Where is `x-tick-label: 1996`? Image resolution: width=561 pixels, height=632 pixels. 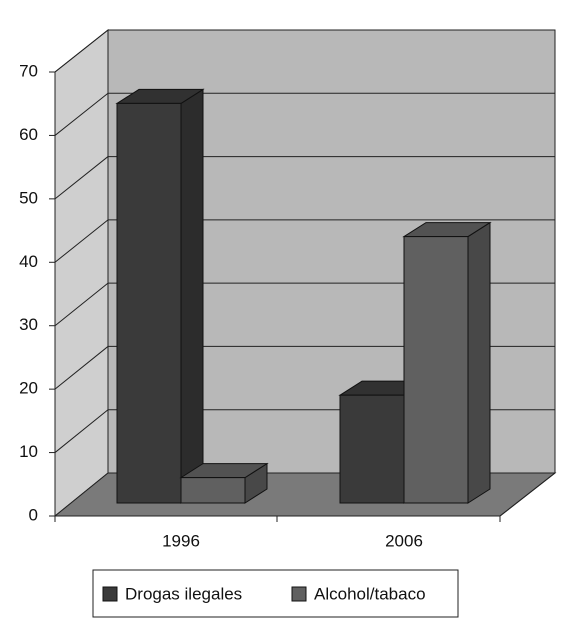 x-tick-label: 1996 is located at coordinates (181, 540).